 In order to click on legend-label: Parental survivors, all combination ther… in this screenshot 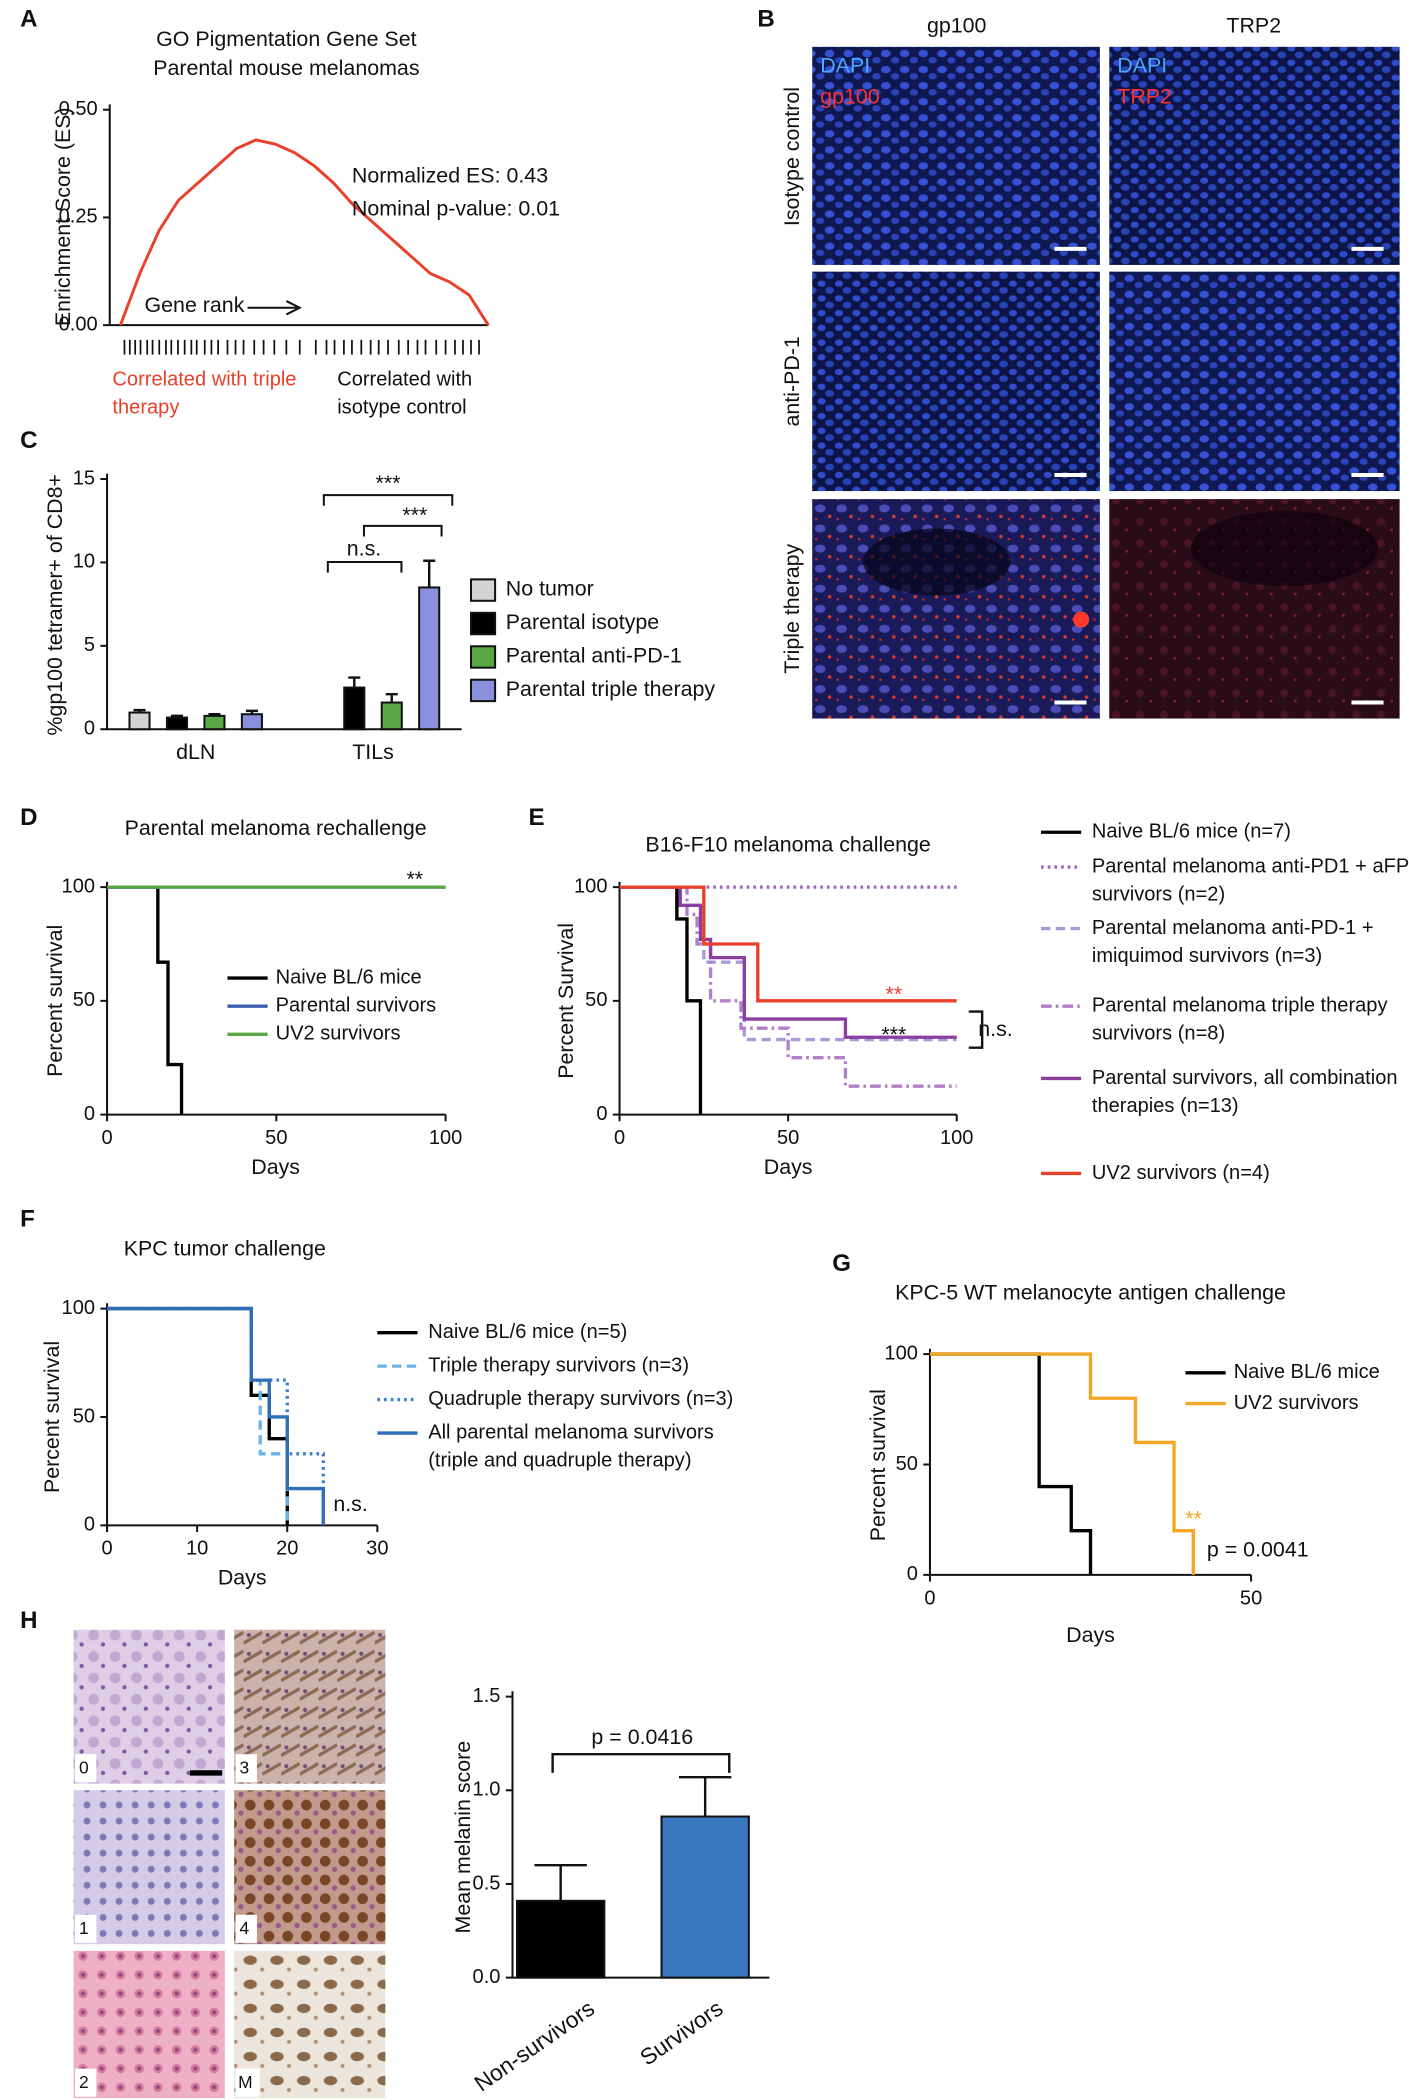, I will do `click(1244, 1092)`.